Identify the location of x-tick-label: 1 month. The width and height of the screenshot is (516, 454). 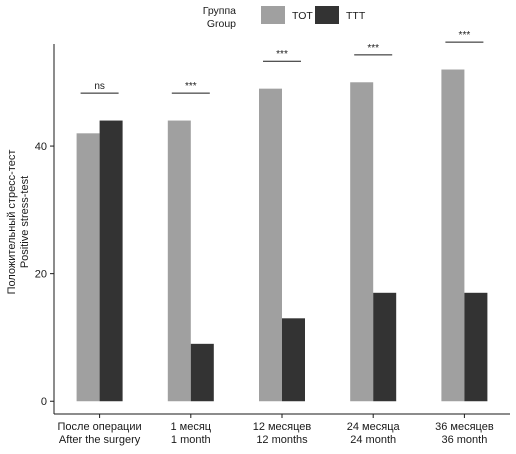
(191, 440).